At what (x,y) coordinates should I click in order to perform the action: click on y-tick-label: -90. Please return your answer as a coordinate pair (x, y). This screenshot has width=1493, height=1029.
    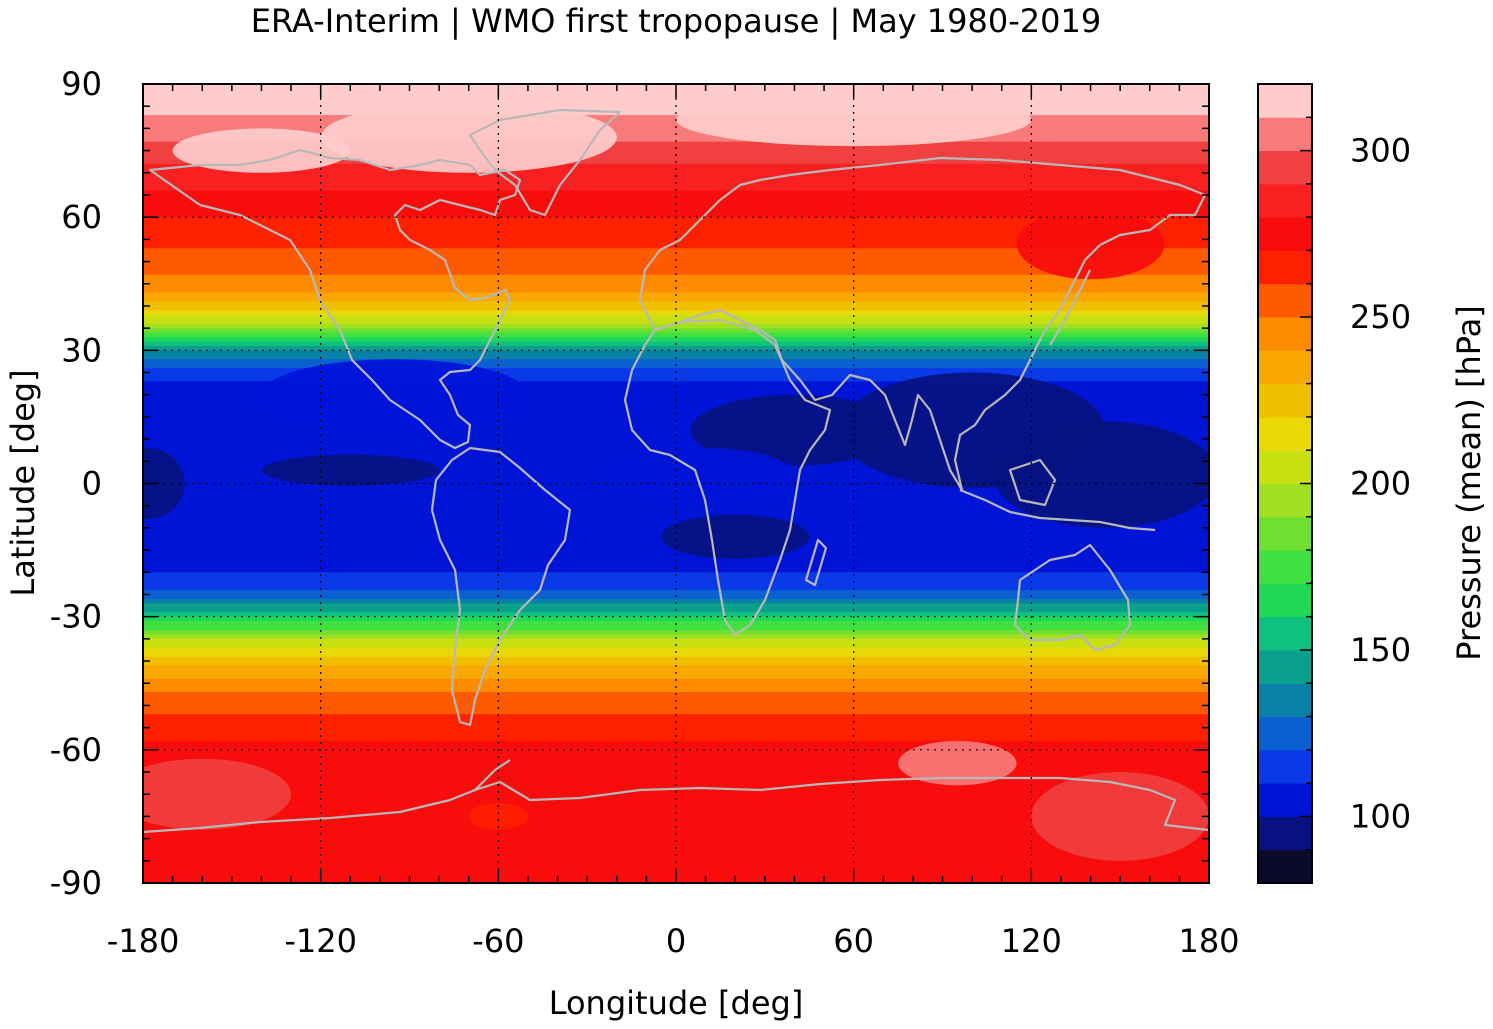
    Looking at the image, I should click on (76, 883).